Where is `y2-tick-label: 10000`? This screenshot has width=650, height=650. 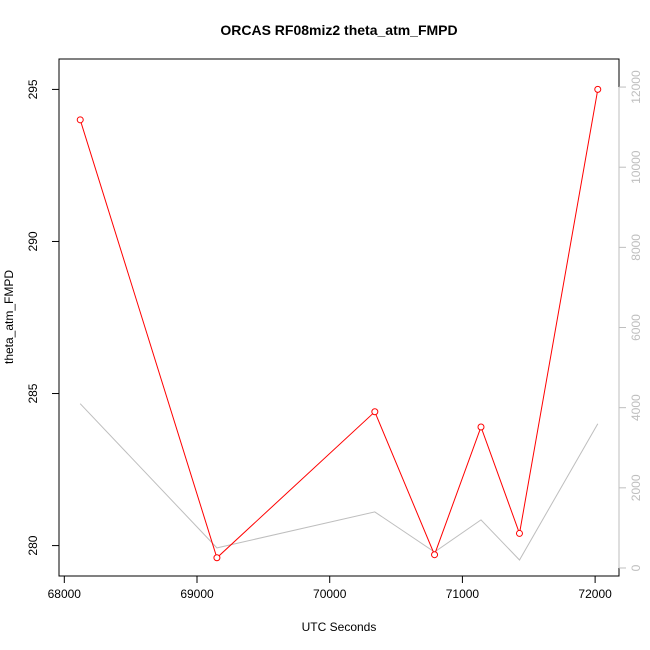
y2-tick-label: 10000 is located at coordinates (636, 167).